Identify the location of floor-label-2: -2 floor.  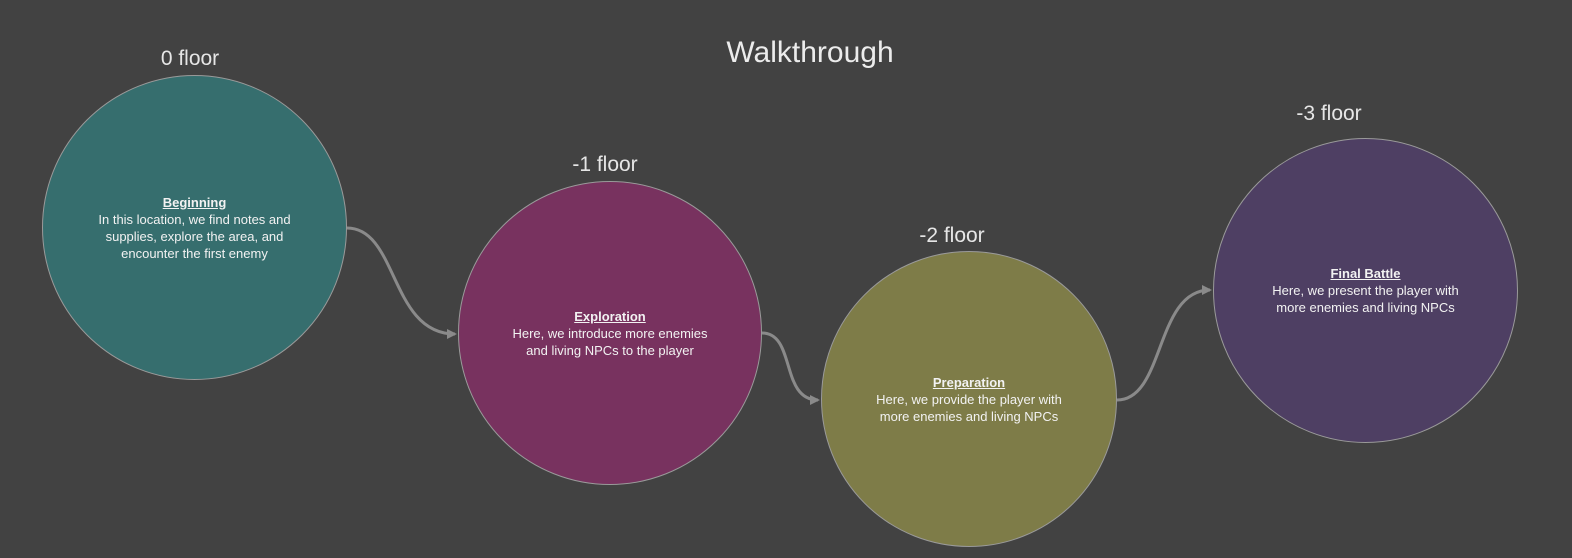
(952, 235).